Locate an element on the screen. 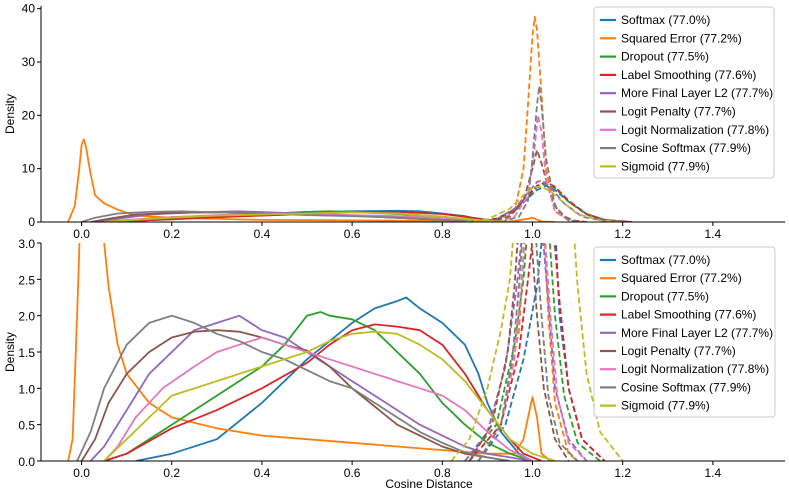  line-label-smoothing-dashed is located at coordinates (537, 352).